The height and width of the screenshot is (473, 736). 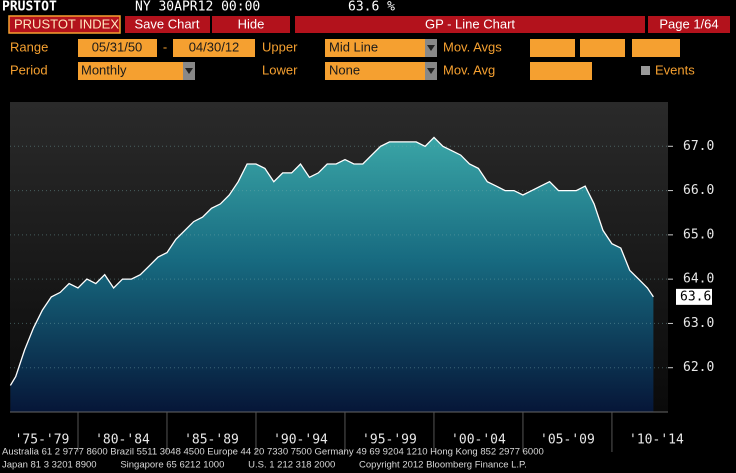 What do you see at coordinates (165, 46) in the screenshot?
I see `range-dash: -` at bounding box center [165, 46].